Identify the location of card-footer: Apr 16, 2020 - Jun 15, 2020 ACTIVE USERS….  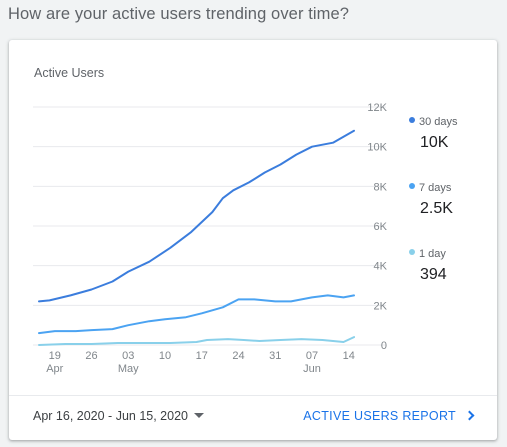
(253, 417).